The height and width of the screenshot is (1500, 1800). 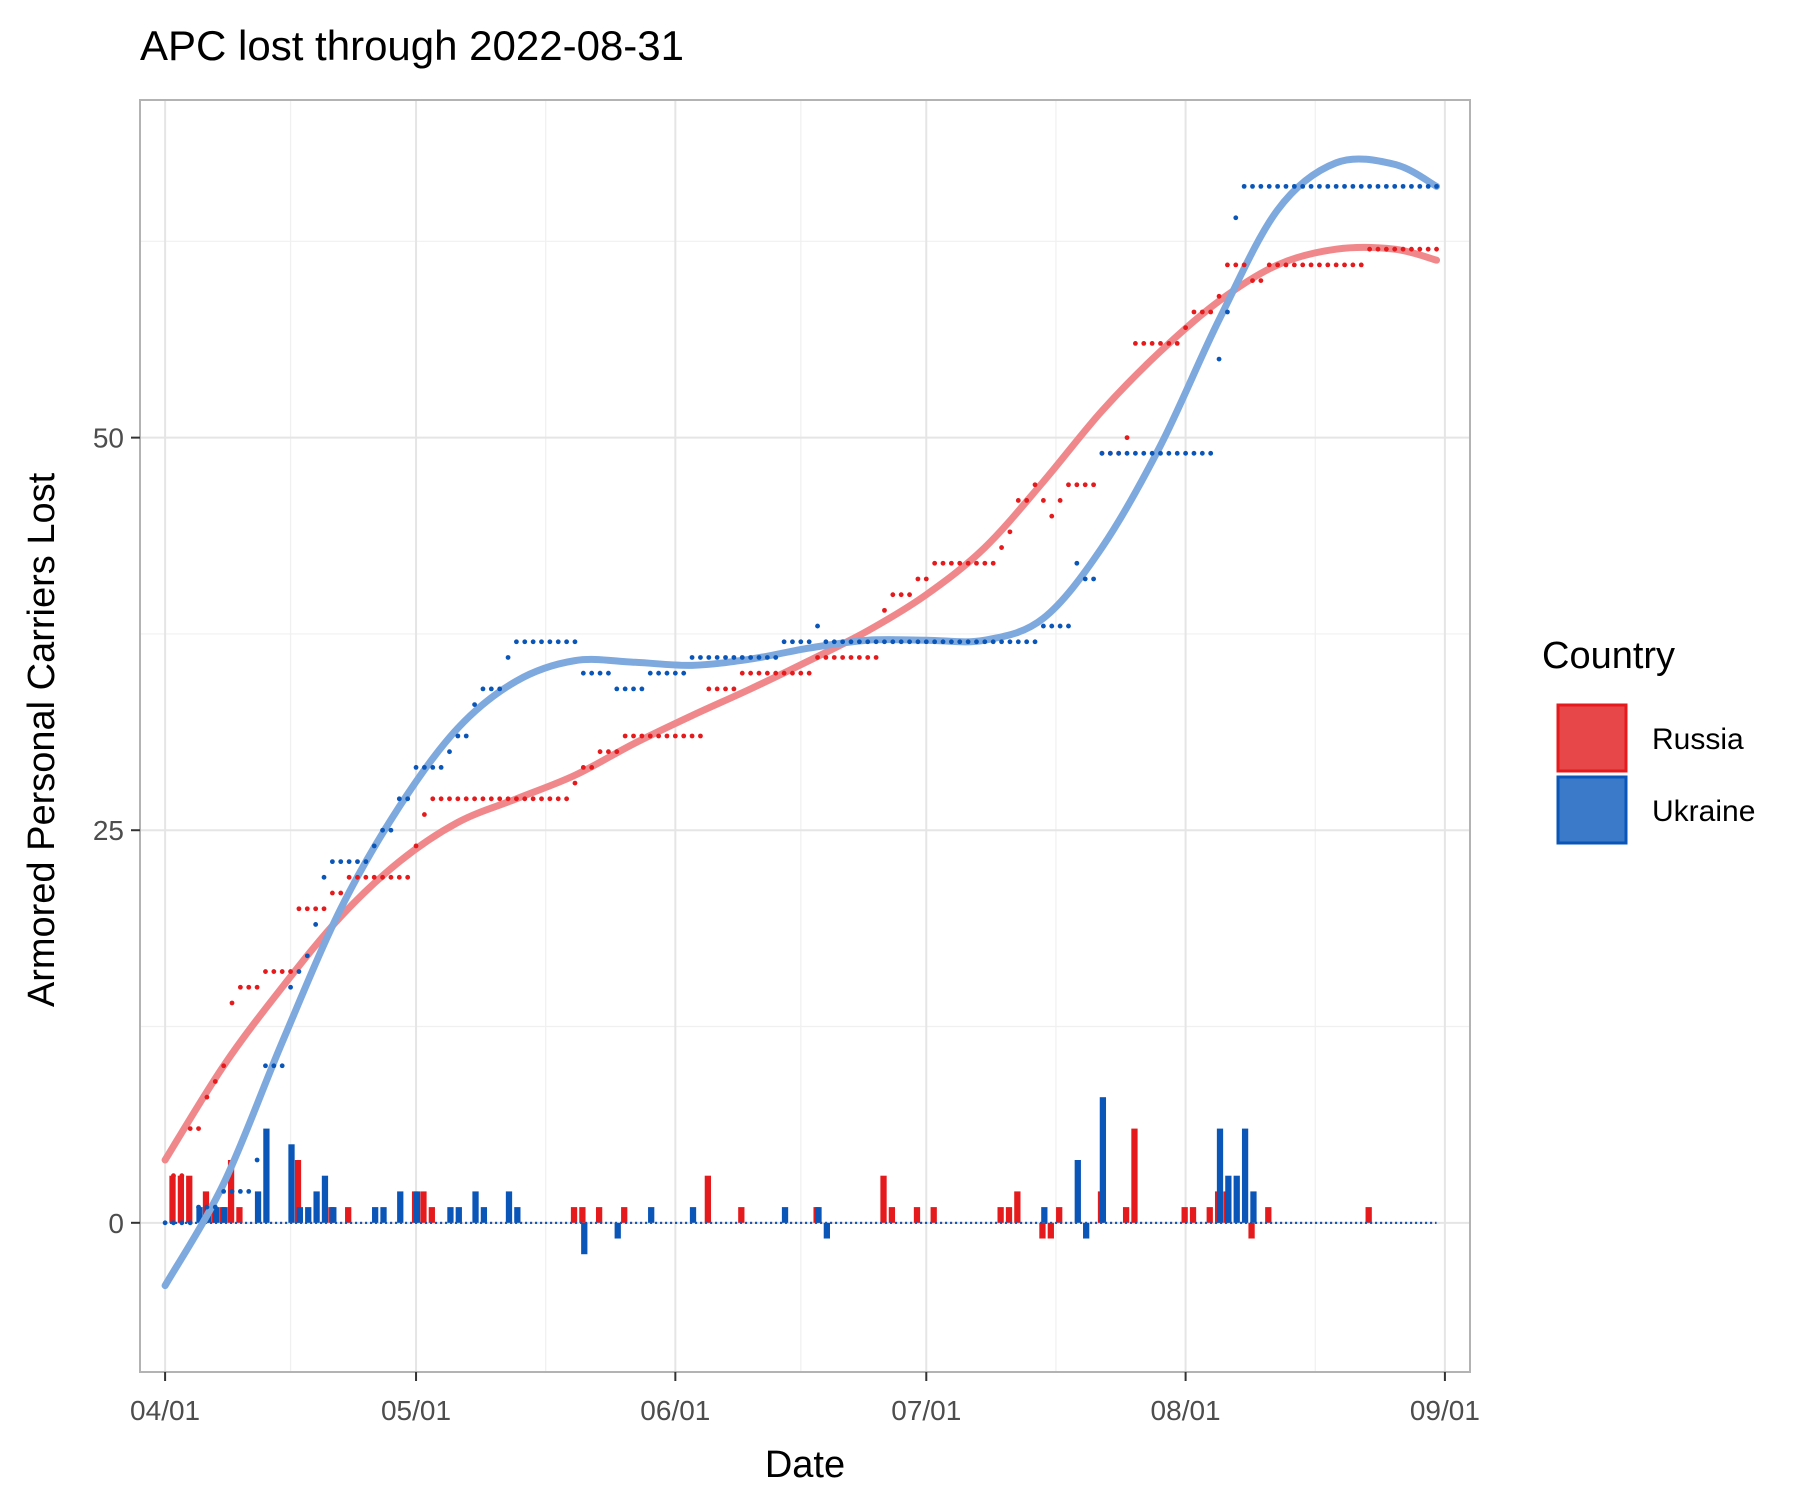 I want to click on y-axis: 0 25 50, so click(x=116, y=831).